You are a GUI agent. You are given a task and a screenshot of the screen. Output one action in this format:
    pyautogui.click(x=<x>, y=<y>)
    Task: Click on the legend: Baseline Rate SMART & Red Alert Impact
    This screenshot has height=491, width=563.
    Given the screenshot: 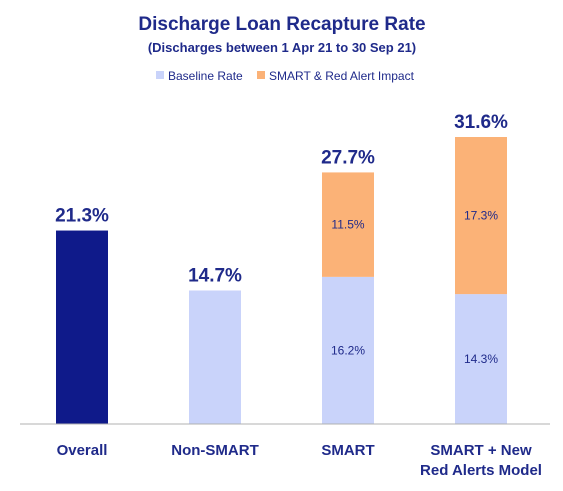 What is the action you would take?
    pyautogui.click(x=285, y=76)
    